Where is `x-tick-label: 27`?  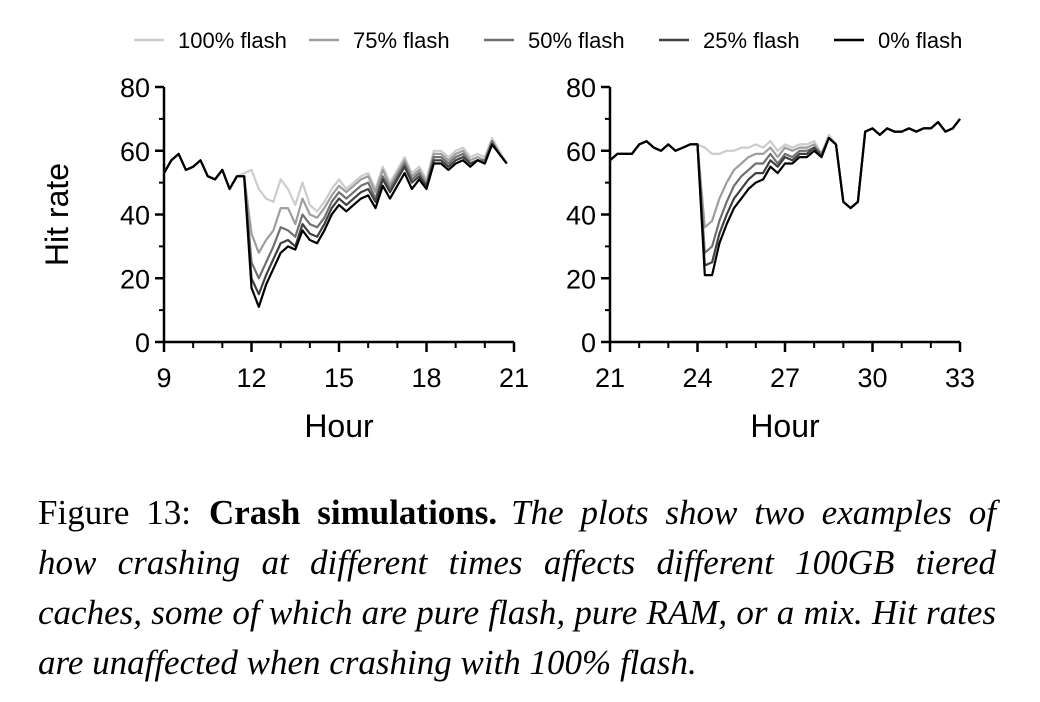 x-tick-label: 27 is located at coordinates (785, 378).